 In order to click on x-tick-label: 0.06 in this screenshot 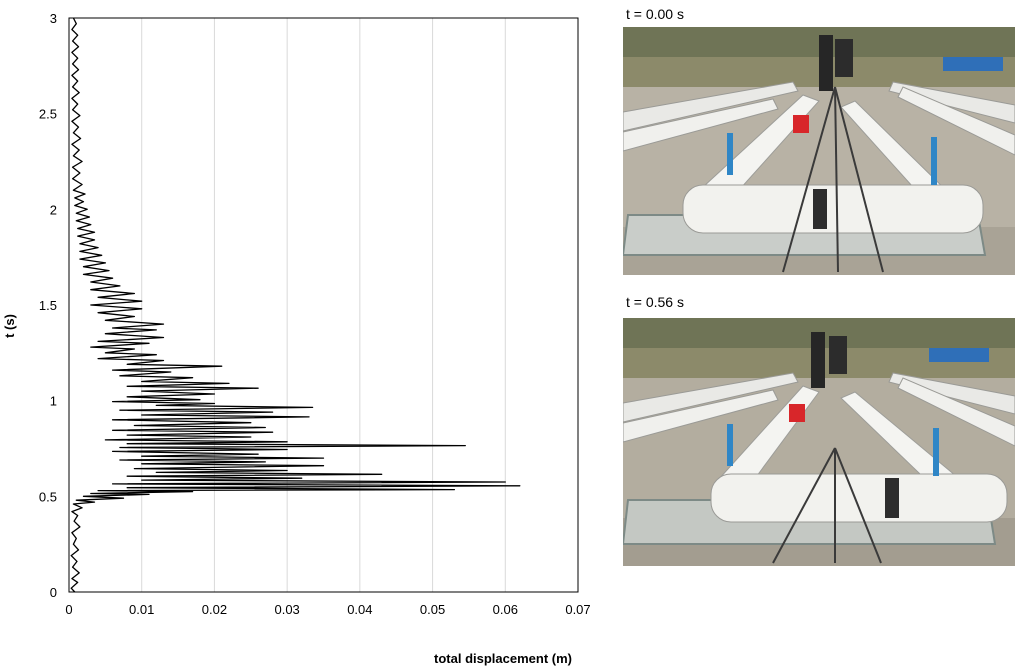, I will do `click(505, 609)`.